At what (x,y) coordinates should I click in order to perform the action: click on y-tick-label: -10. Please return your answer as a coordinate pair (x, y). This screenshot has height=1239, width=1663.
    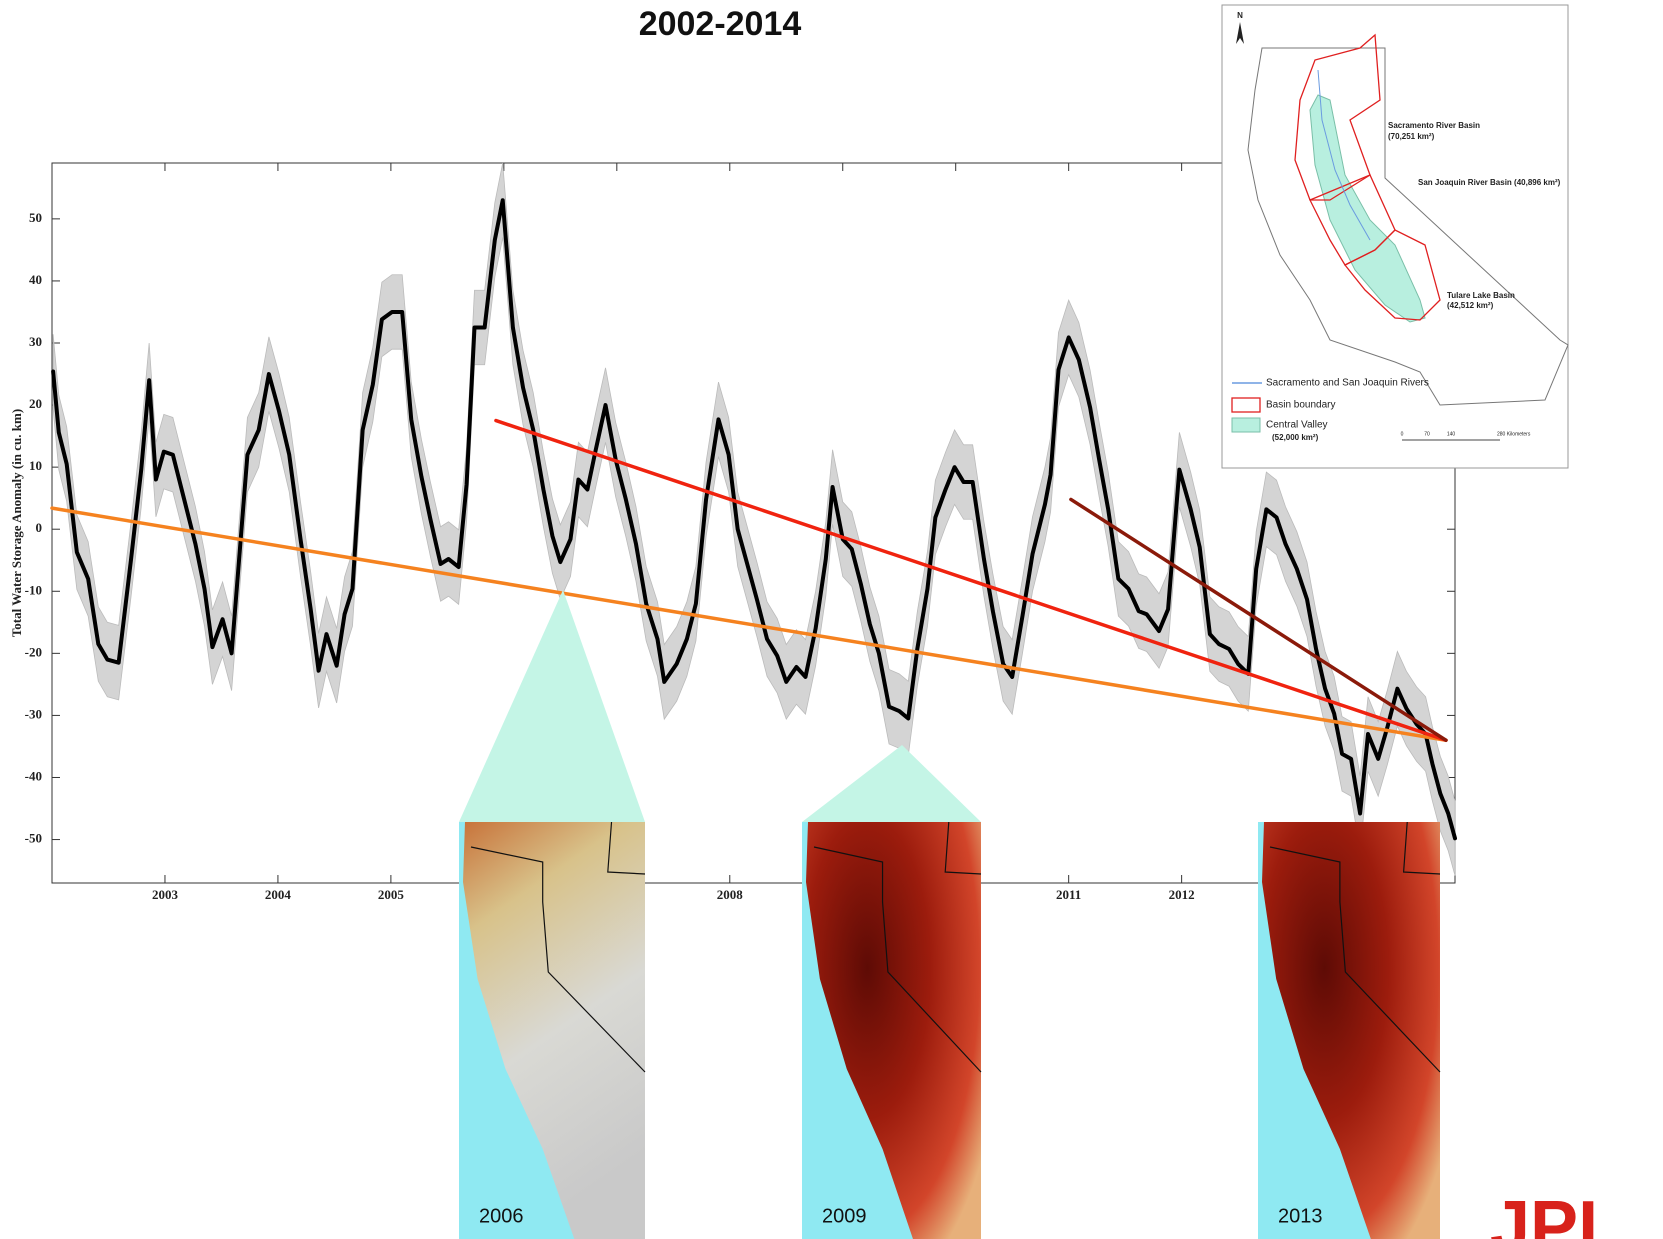
    Looking at the image, I should click on (33, 589).